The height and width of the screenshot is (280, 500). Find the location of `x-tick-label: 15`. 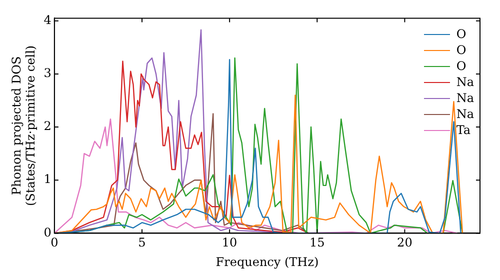

x-tick-label: 15 is located at coordinates (317, 243).